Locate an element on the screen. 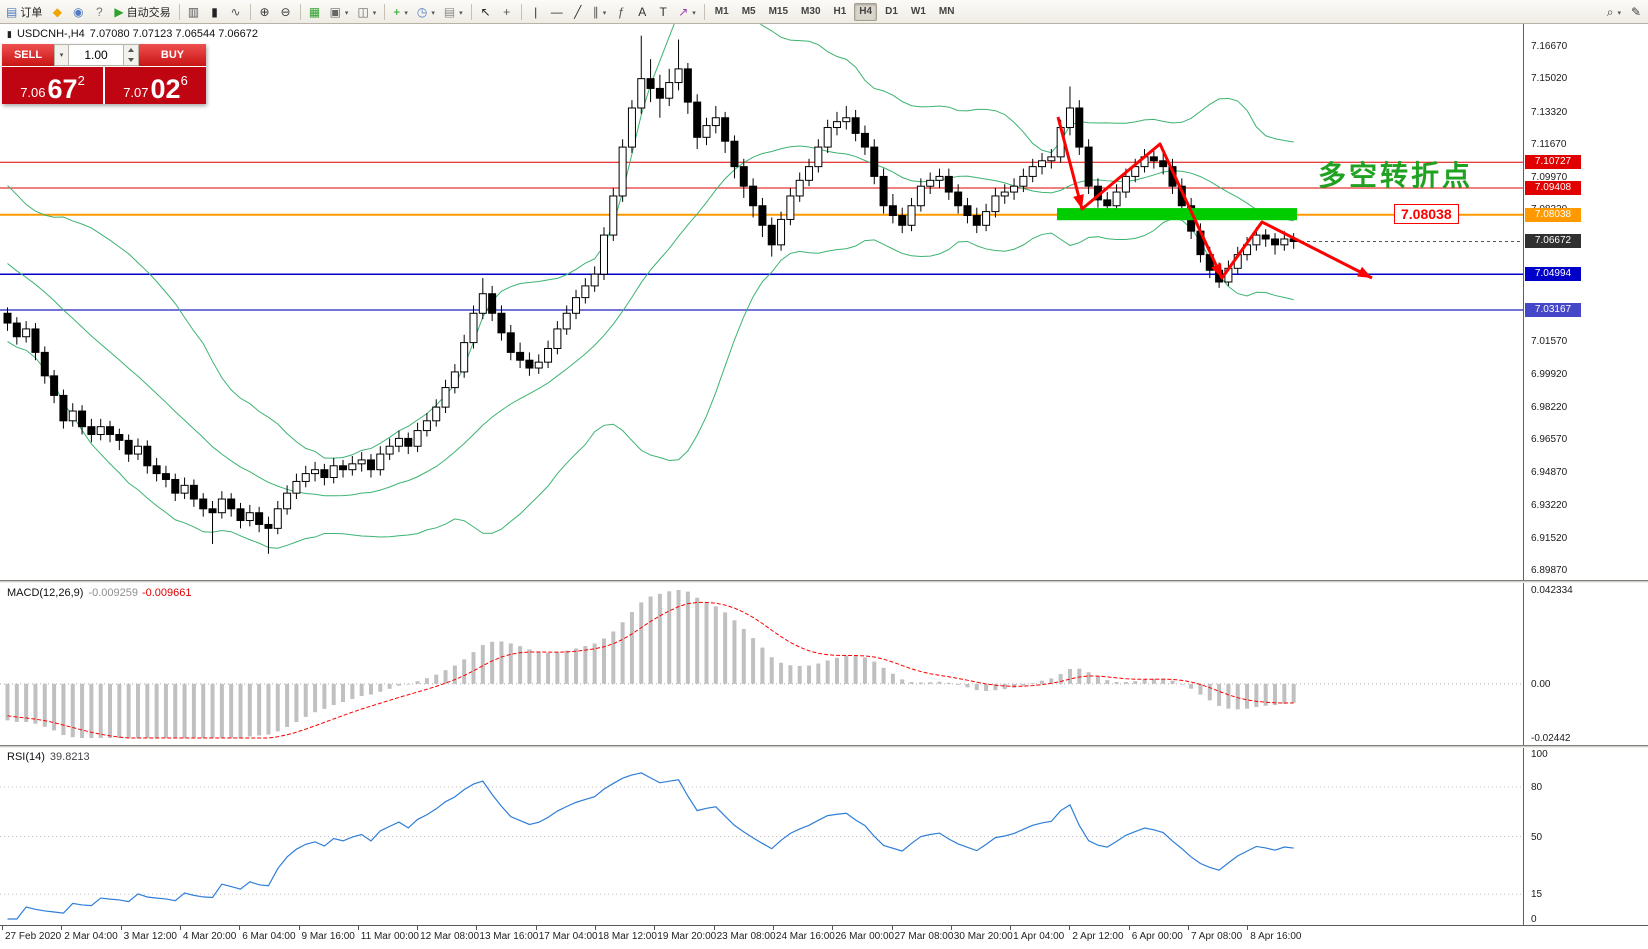 The height and width of the screenshot is (949, 1648). macd-signal-line is located at coordinates (650, 670).